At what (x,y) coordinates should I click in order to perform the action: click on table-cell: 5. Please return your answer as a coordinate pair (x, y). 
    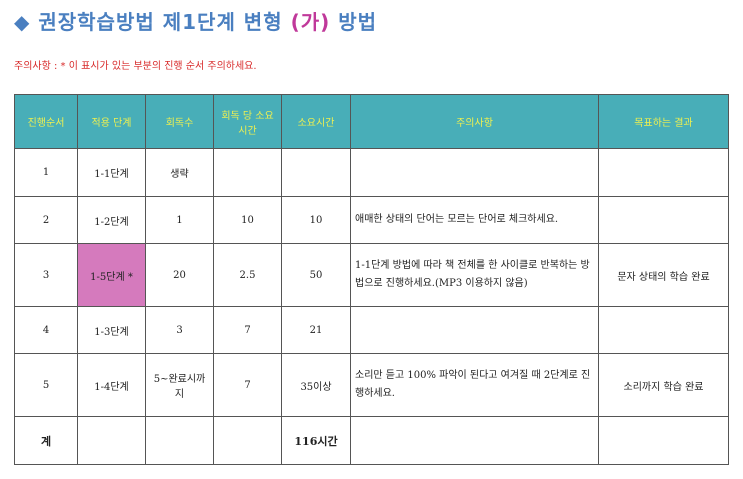
    Looking at the image, I should click on (46, 385).